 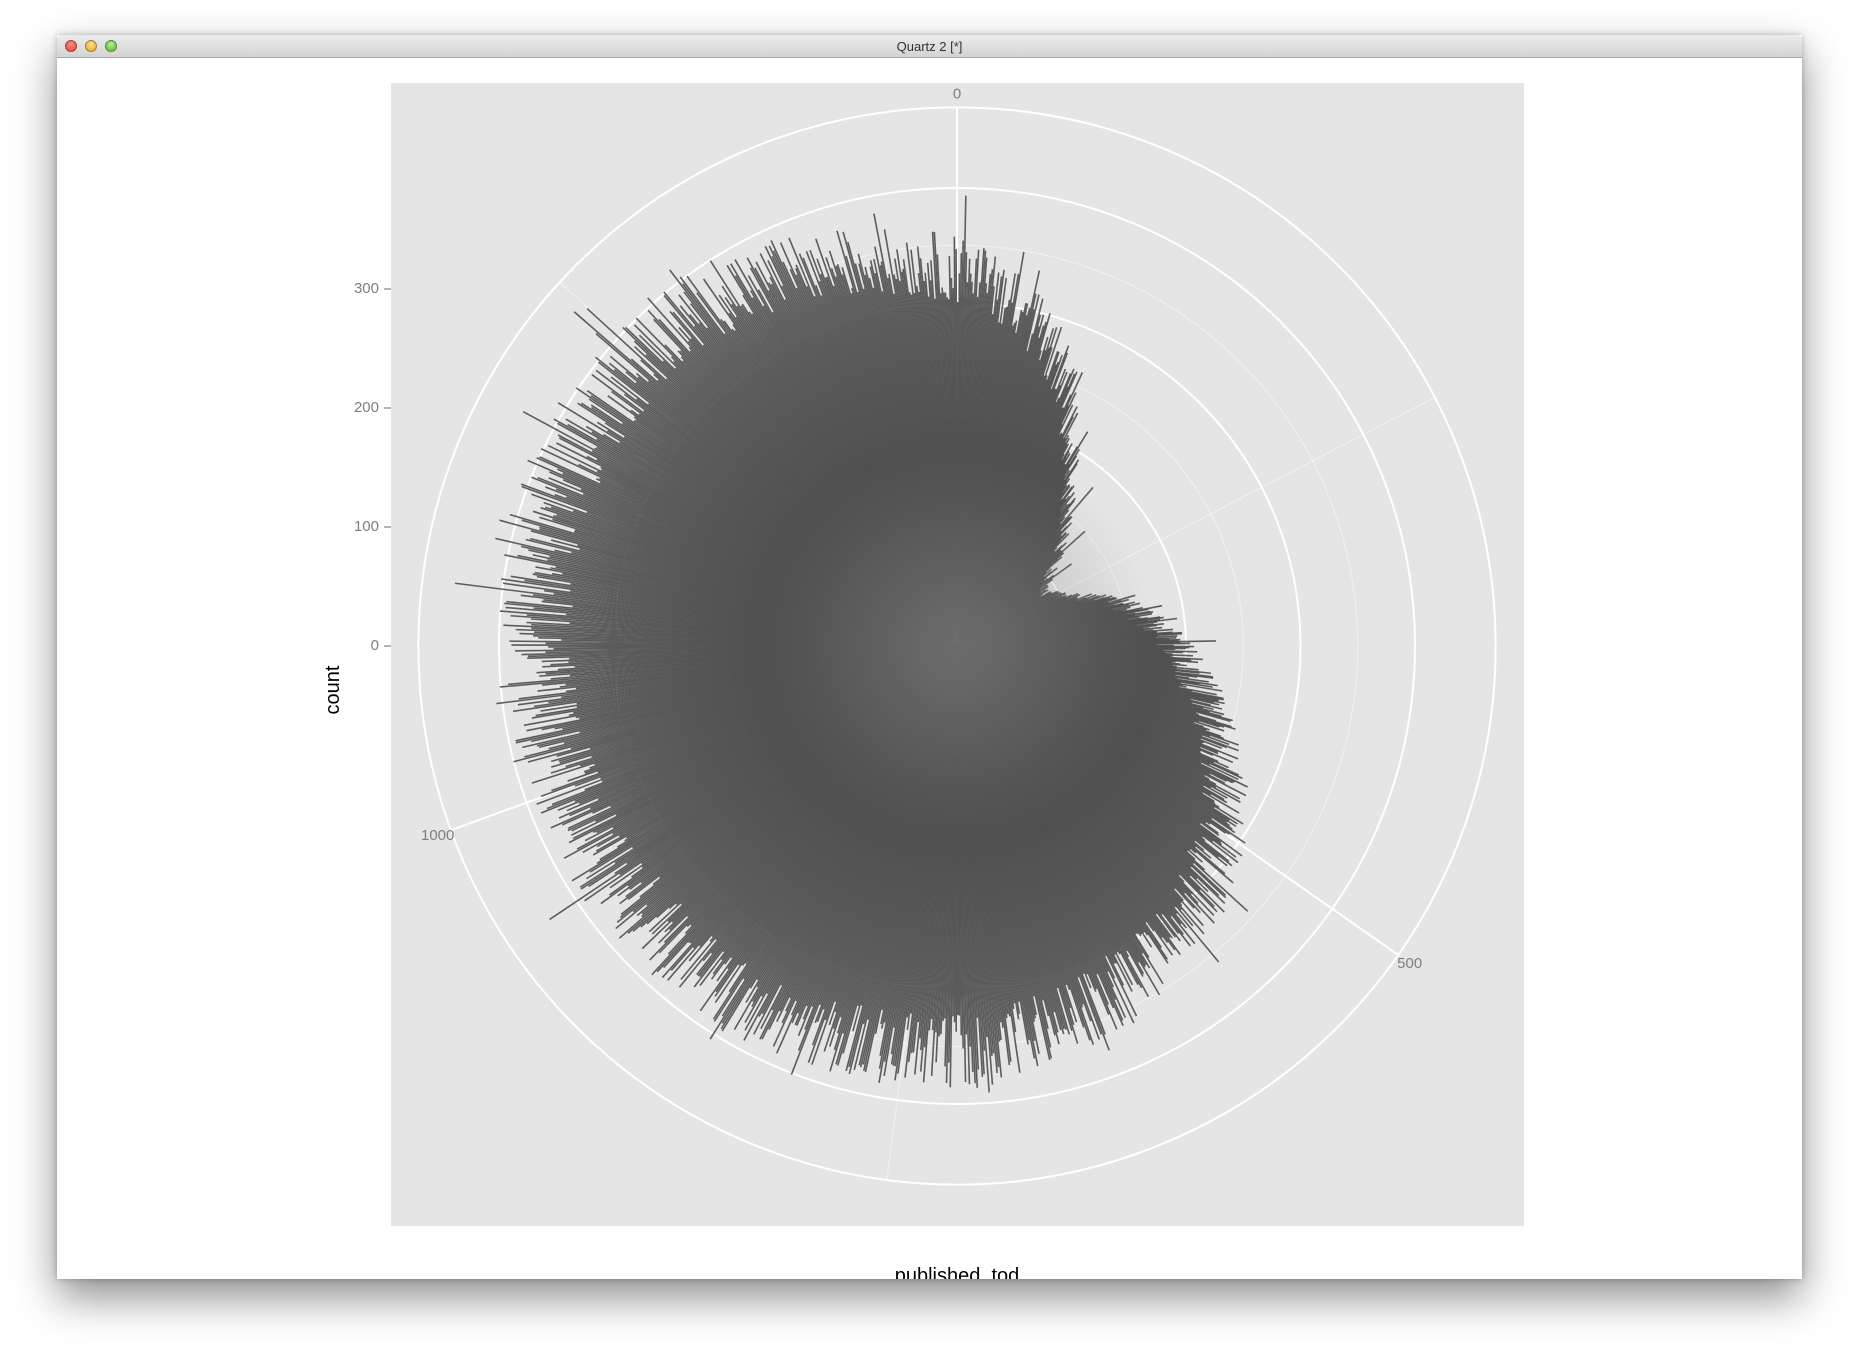 I want to click on bar-core-shading, so click(x=957, y=646).